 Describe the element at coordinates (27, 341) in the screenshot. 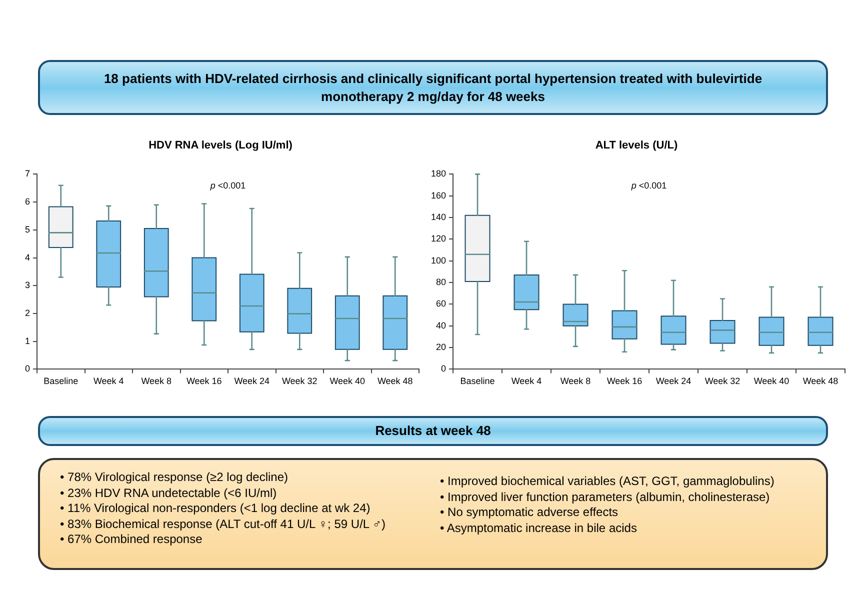

I see `y-tick-label: 1` at that location.